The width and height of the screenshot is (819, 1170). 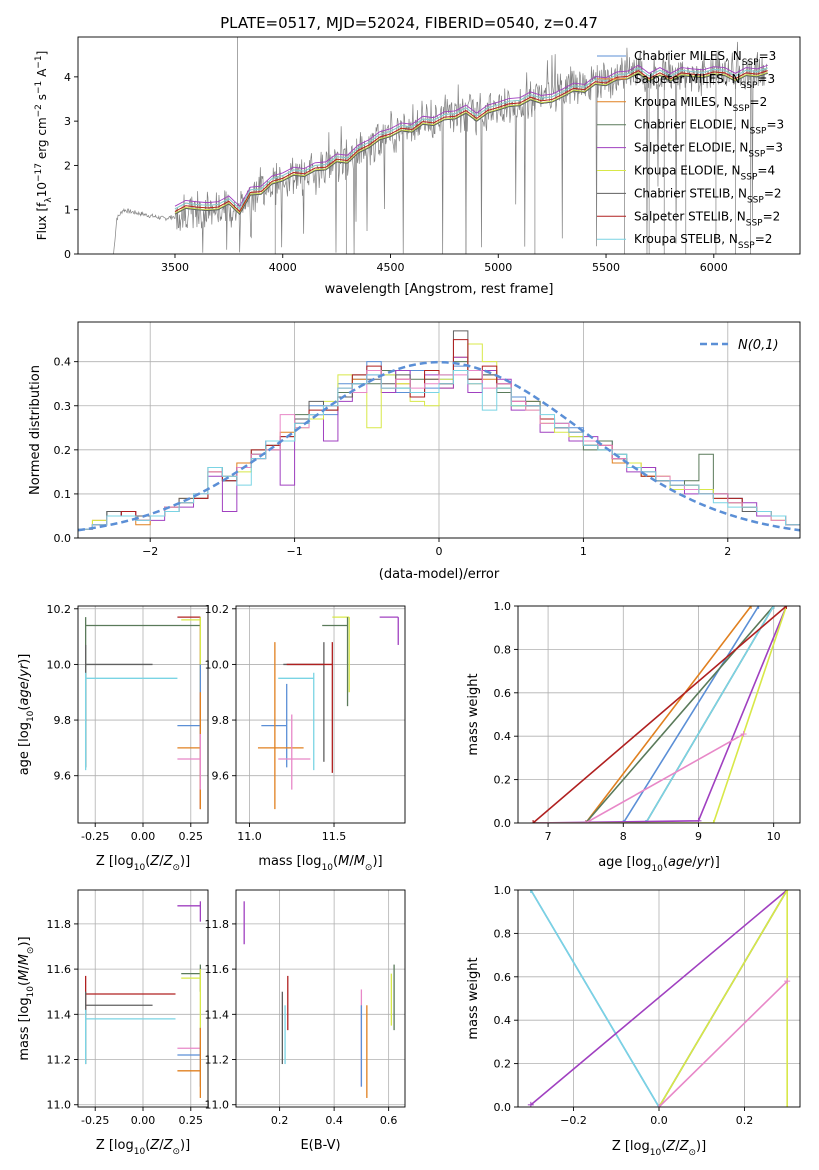 I want to click on weight-vs-age-panel-plot-area, so click(x=660, y=714).